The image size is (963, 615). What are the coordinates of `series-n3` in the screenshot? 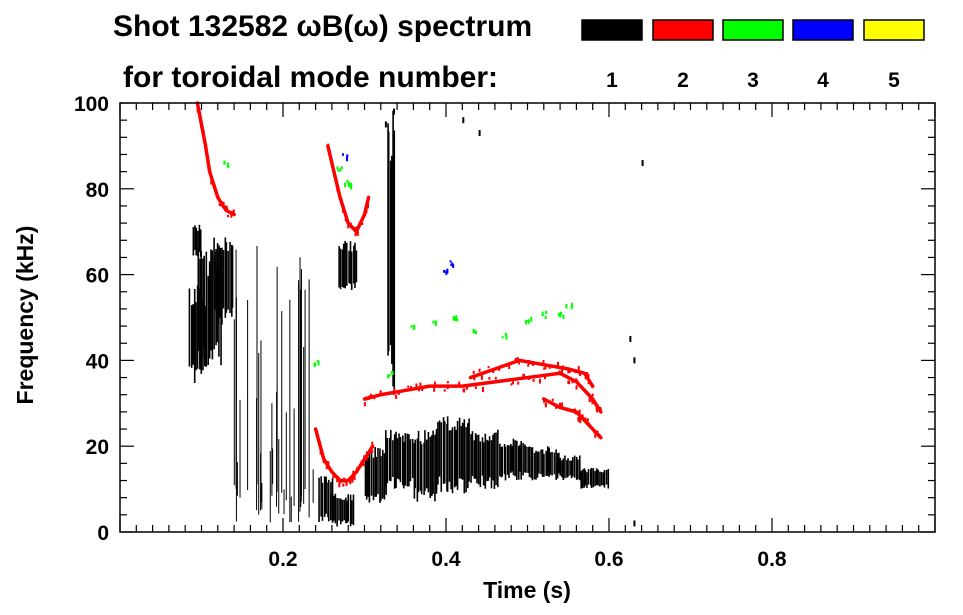 It's located at (398, 269).